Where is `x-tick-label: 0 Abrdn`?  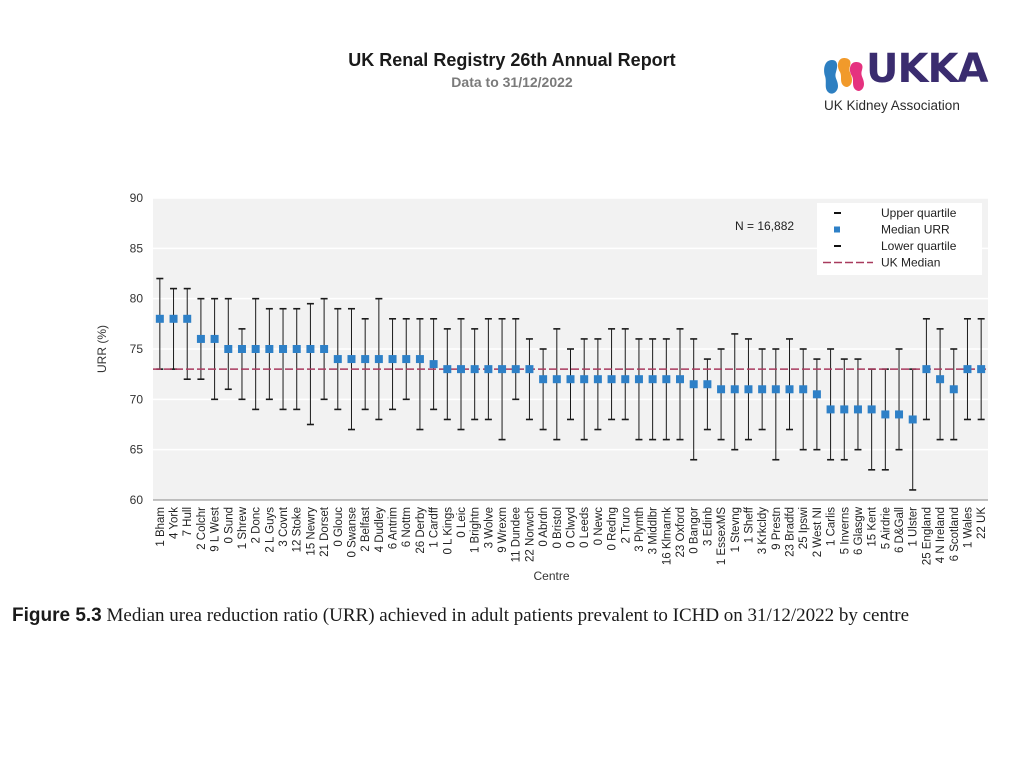 x-tick-label: 0 Abrdn is located at coordinates (544, 527).